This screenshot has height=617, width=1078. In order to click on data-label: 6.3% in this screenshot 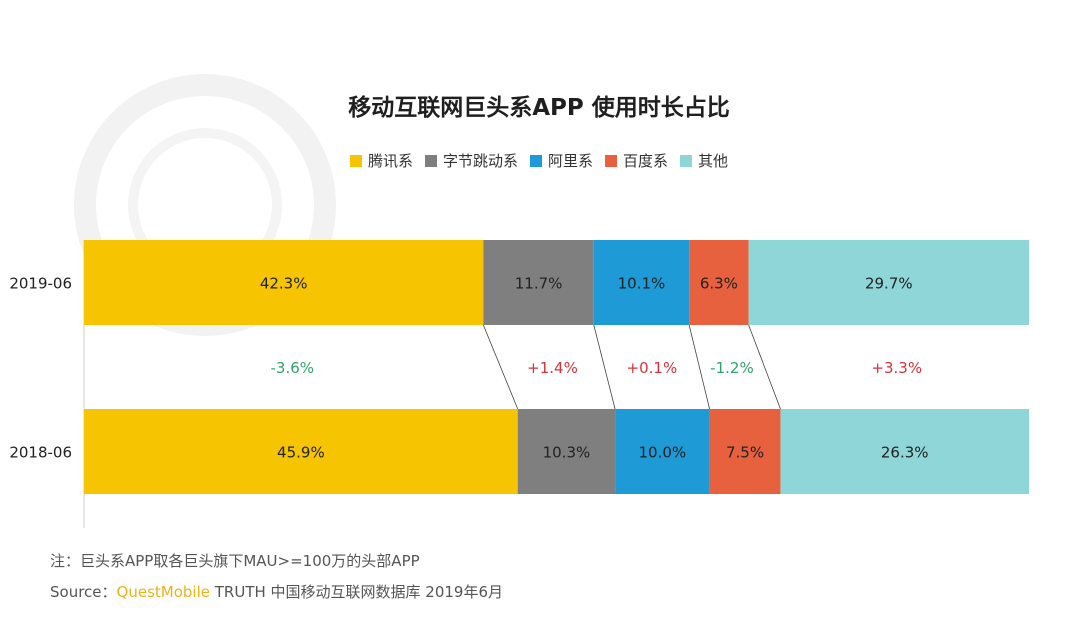, I will do `click(719, 284)`.